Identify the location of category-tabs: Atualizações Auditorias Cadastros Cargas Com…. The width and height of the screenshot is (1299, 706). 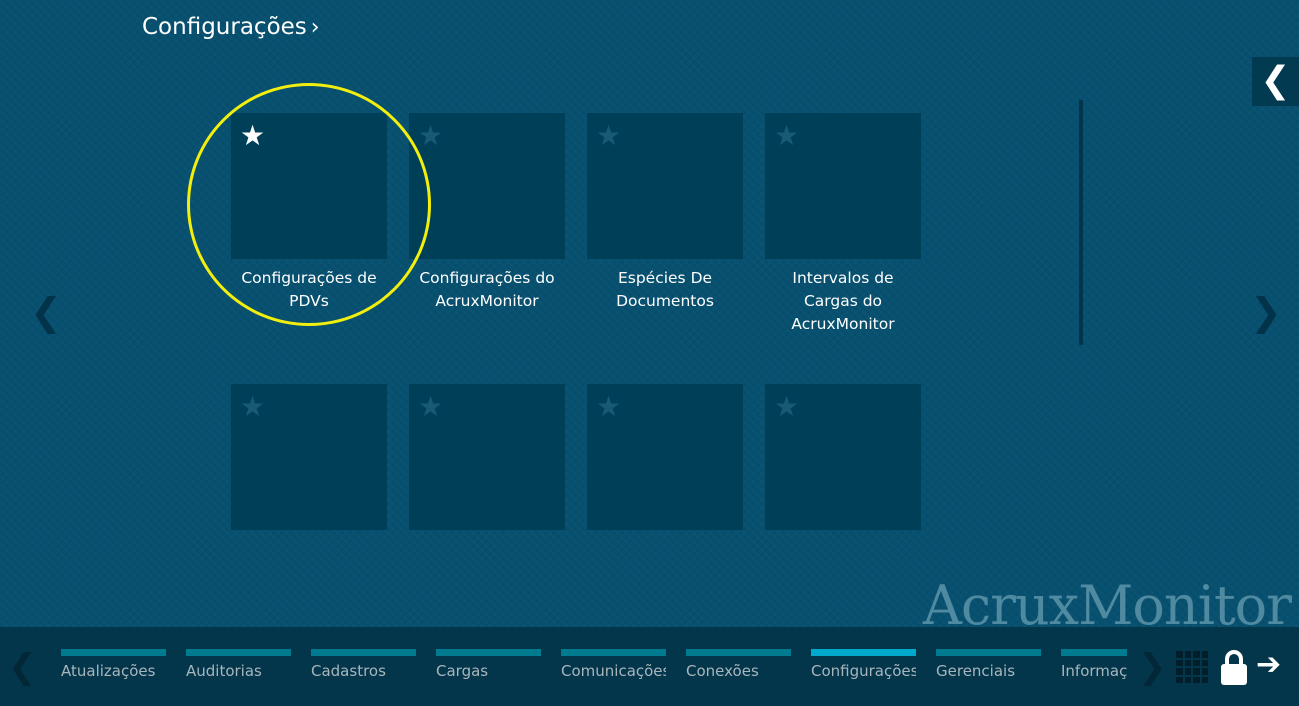
(594, 669).